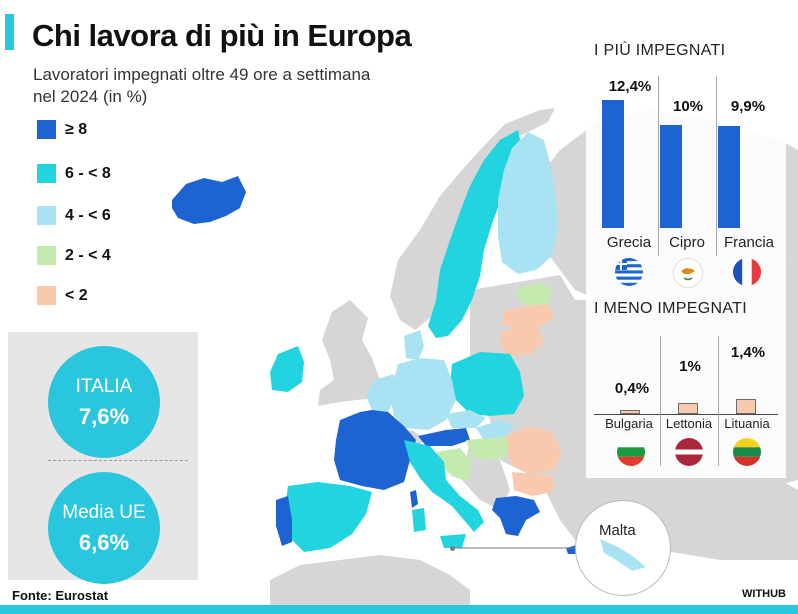 The image size is (798, 614). Describe the element at coordinates (490, 448) in the screenshot. I see `hungary` at that location.